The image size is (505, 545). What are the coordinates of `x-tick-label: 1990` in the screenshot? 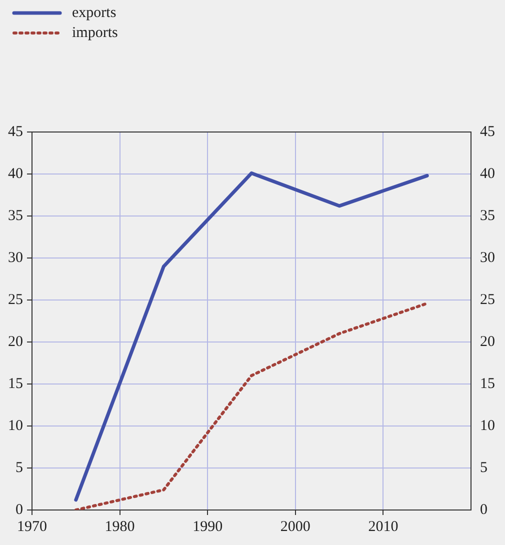 It's located at (207, 526).